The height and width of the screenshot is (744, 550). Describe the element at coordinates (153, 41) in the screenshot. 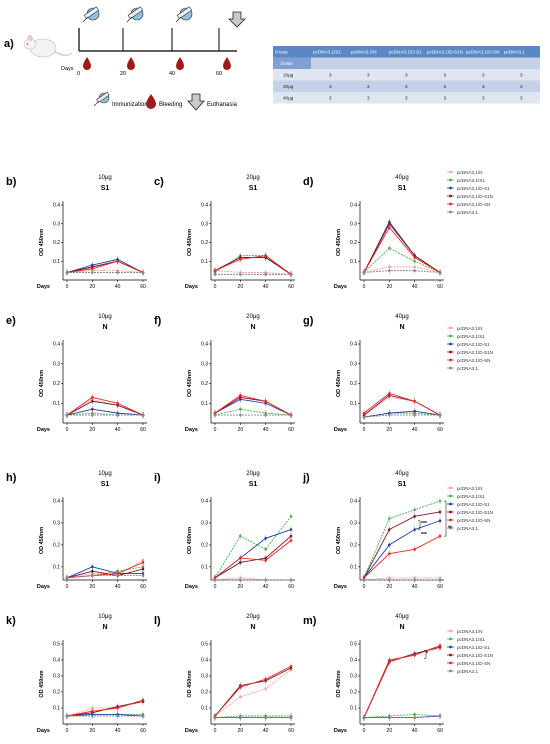

I see `timeline: Days 0 20 40 60` at that location.